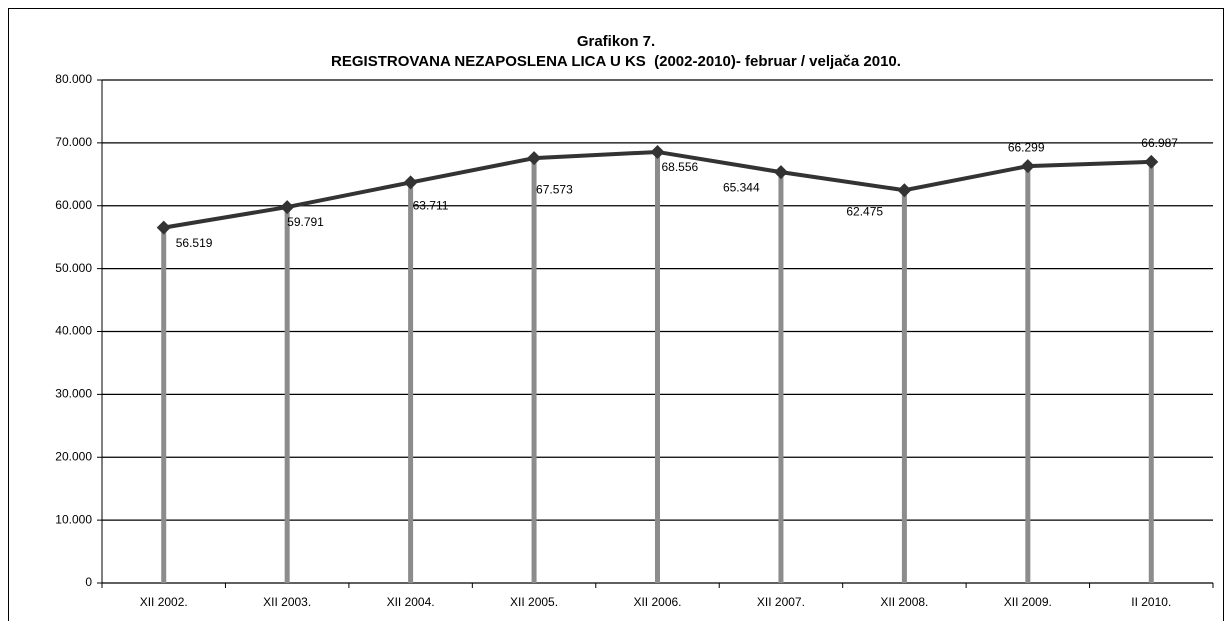 The width and height of the screenshot is (1232, 621). Describe the element at coordinates (73, 142) in the screenshot. I see `y-tick-label: 70.000` at that location.